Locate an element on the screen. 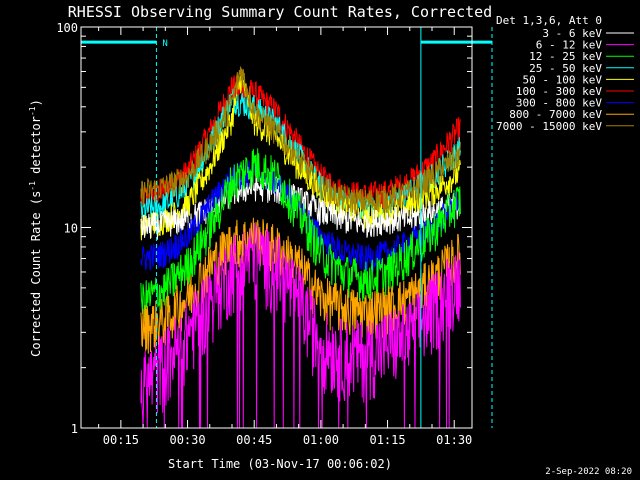  x-tick-label-5: 01:30 is located at coordinates (454, 440).